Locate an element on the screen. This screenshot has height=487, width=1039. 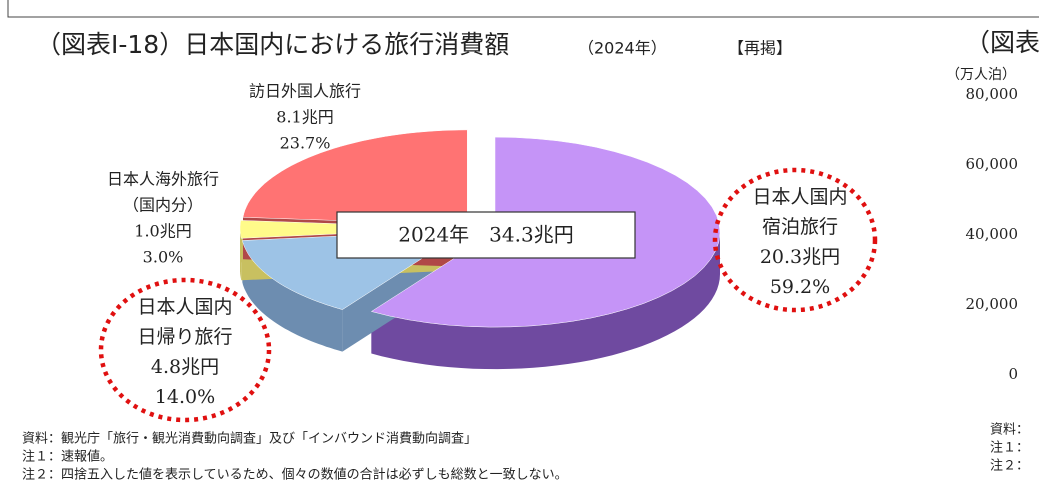
note: 資料：観光庁「旅行・観光消費動向調査」及び「インバウンド消費動向調査」 is located at coordinates (249, 439).